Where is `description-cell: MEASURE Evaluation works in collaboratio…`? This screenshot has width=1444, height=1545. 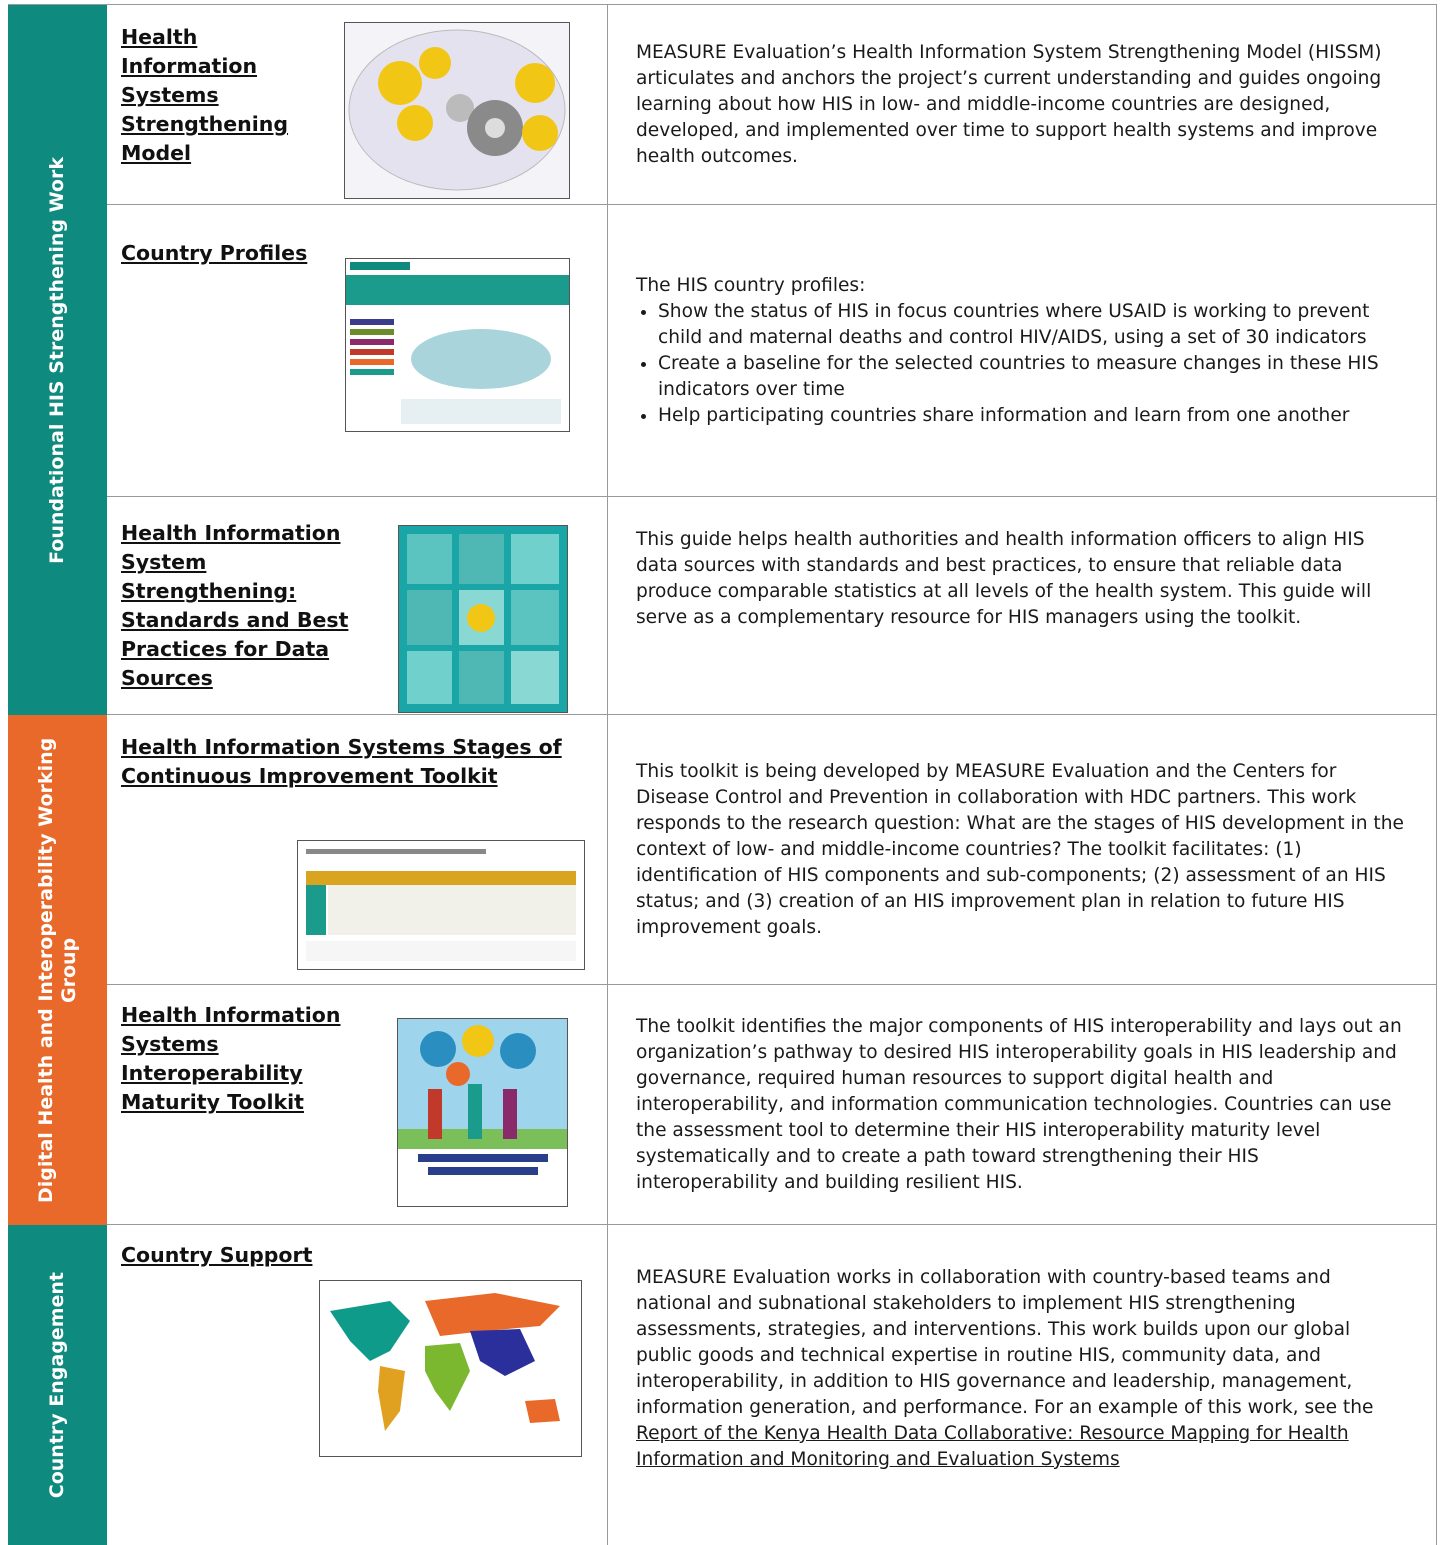
description-cell: MEASURE Evaluation works in collaboratio… is located at coordinates (1021, 1385).